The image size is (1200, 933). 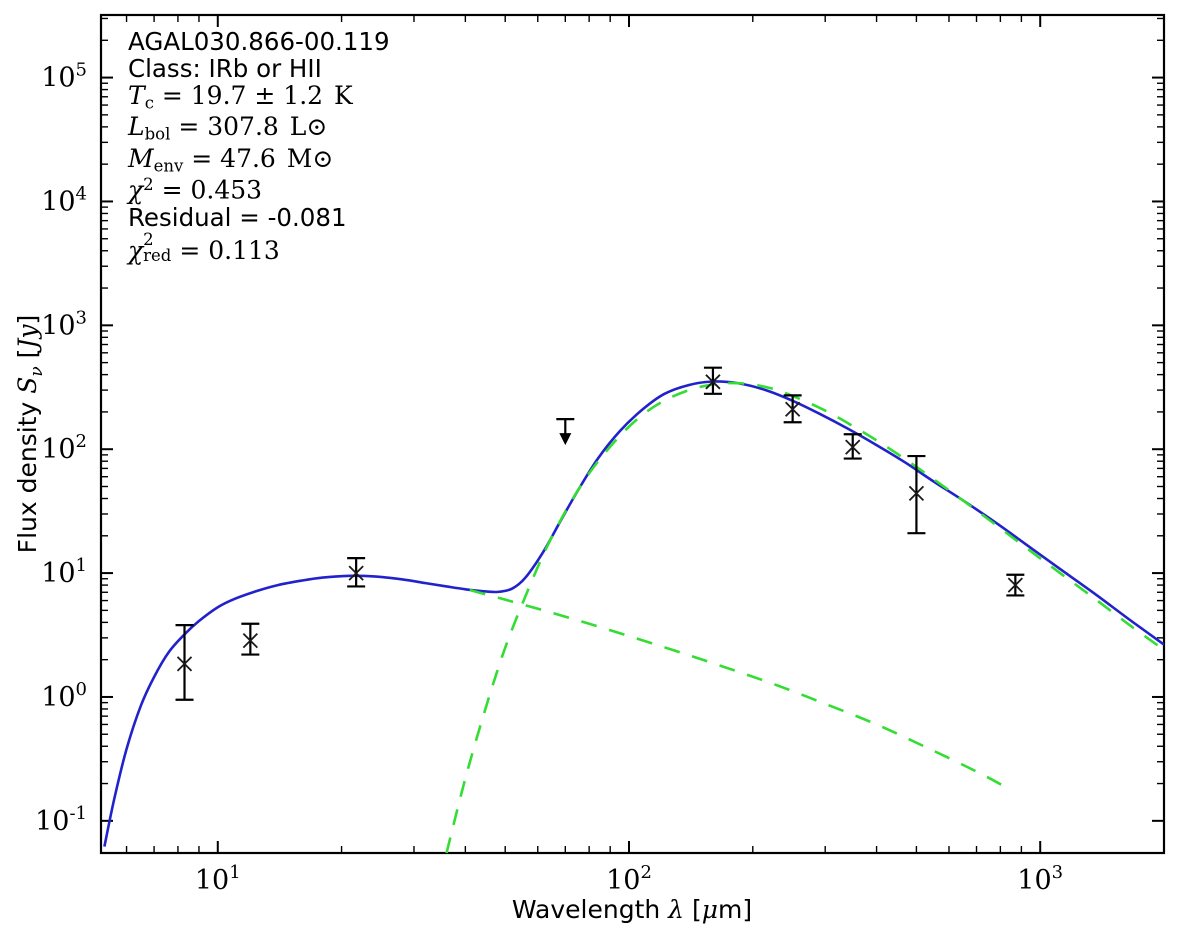 I want to click on chi2-red-value: 0.113, so click(x=244, y=251).